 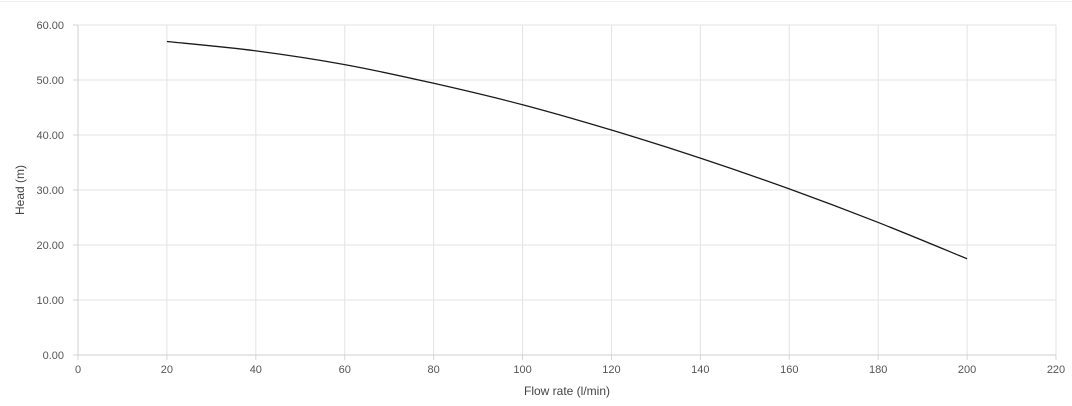 What do you see at coordinates (570, 370) in the screenshot?
I see `x-tick-labels: 0 20 40 60 80 100 120 140 160 180 200 220` at bounding box center [570, 370].